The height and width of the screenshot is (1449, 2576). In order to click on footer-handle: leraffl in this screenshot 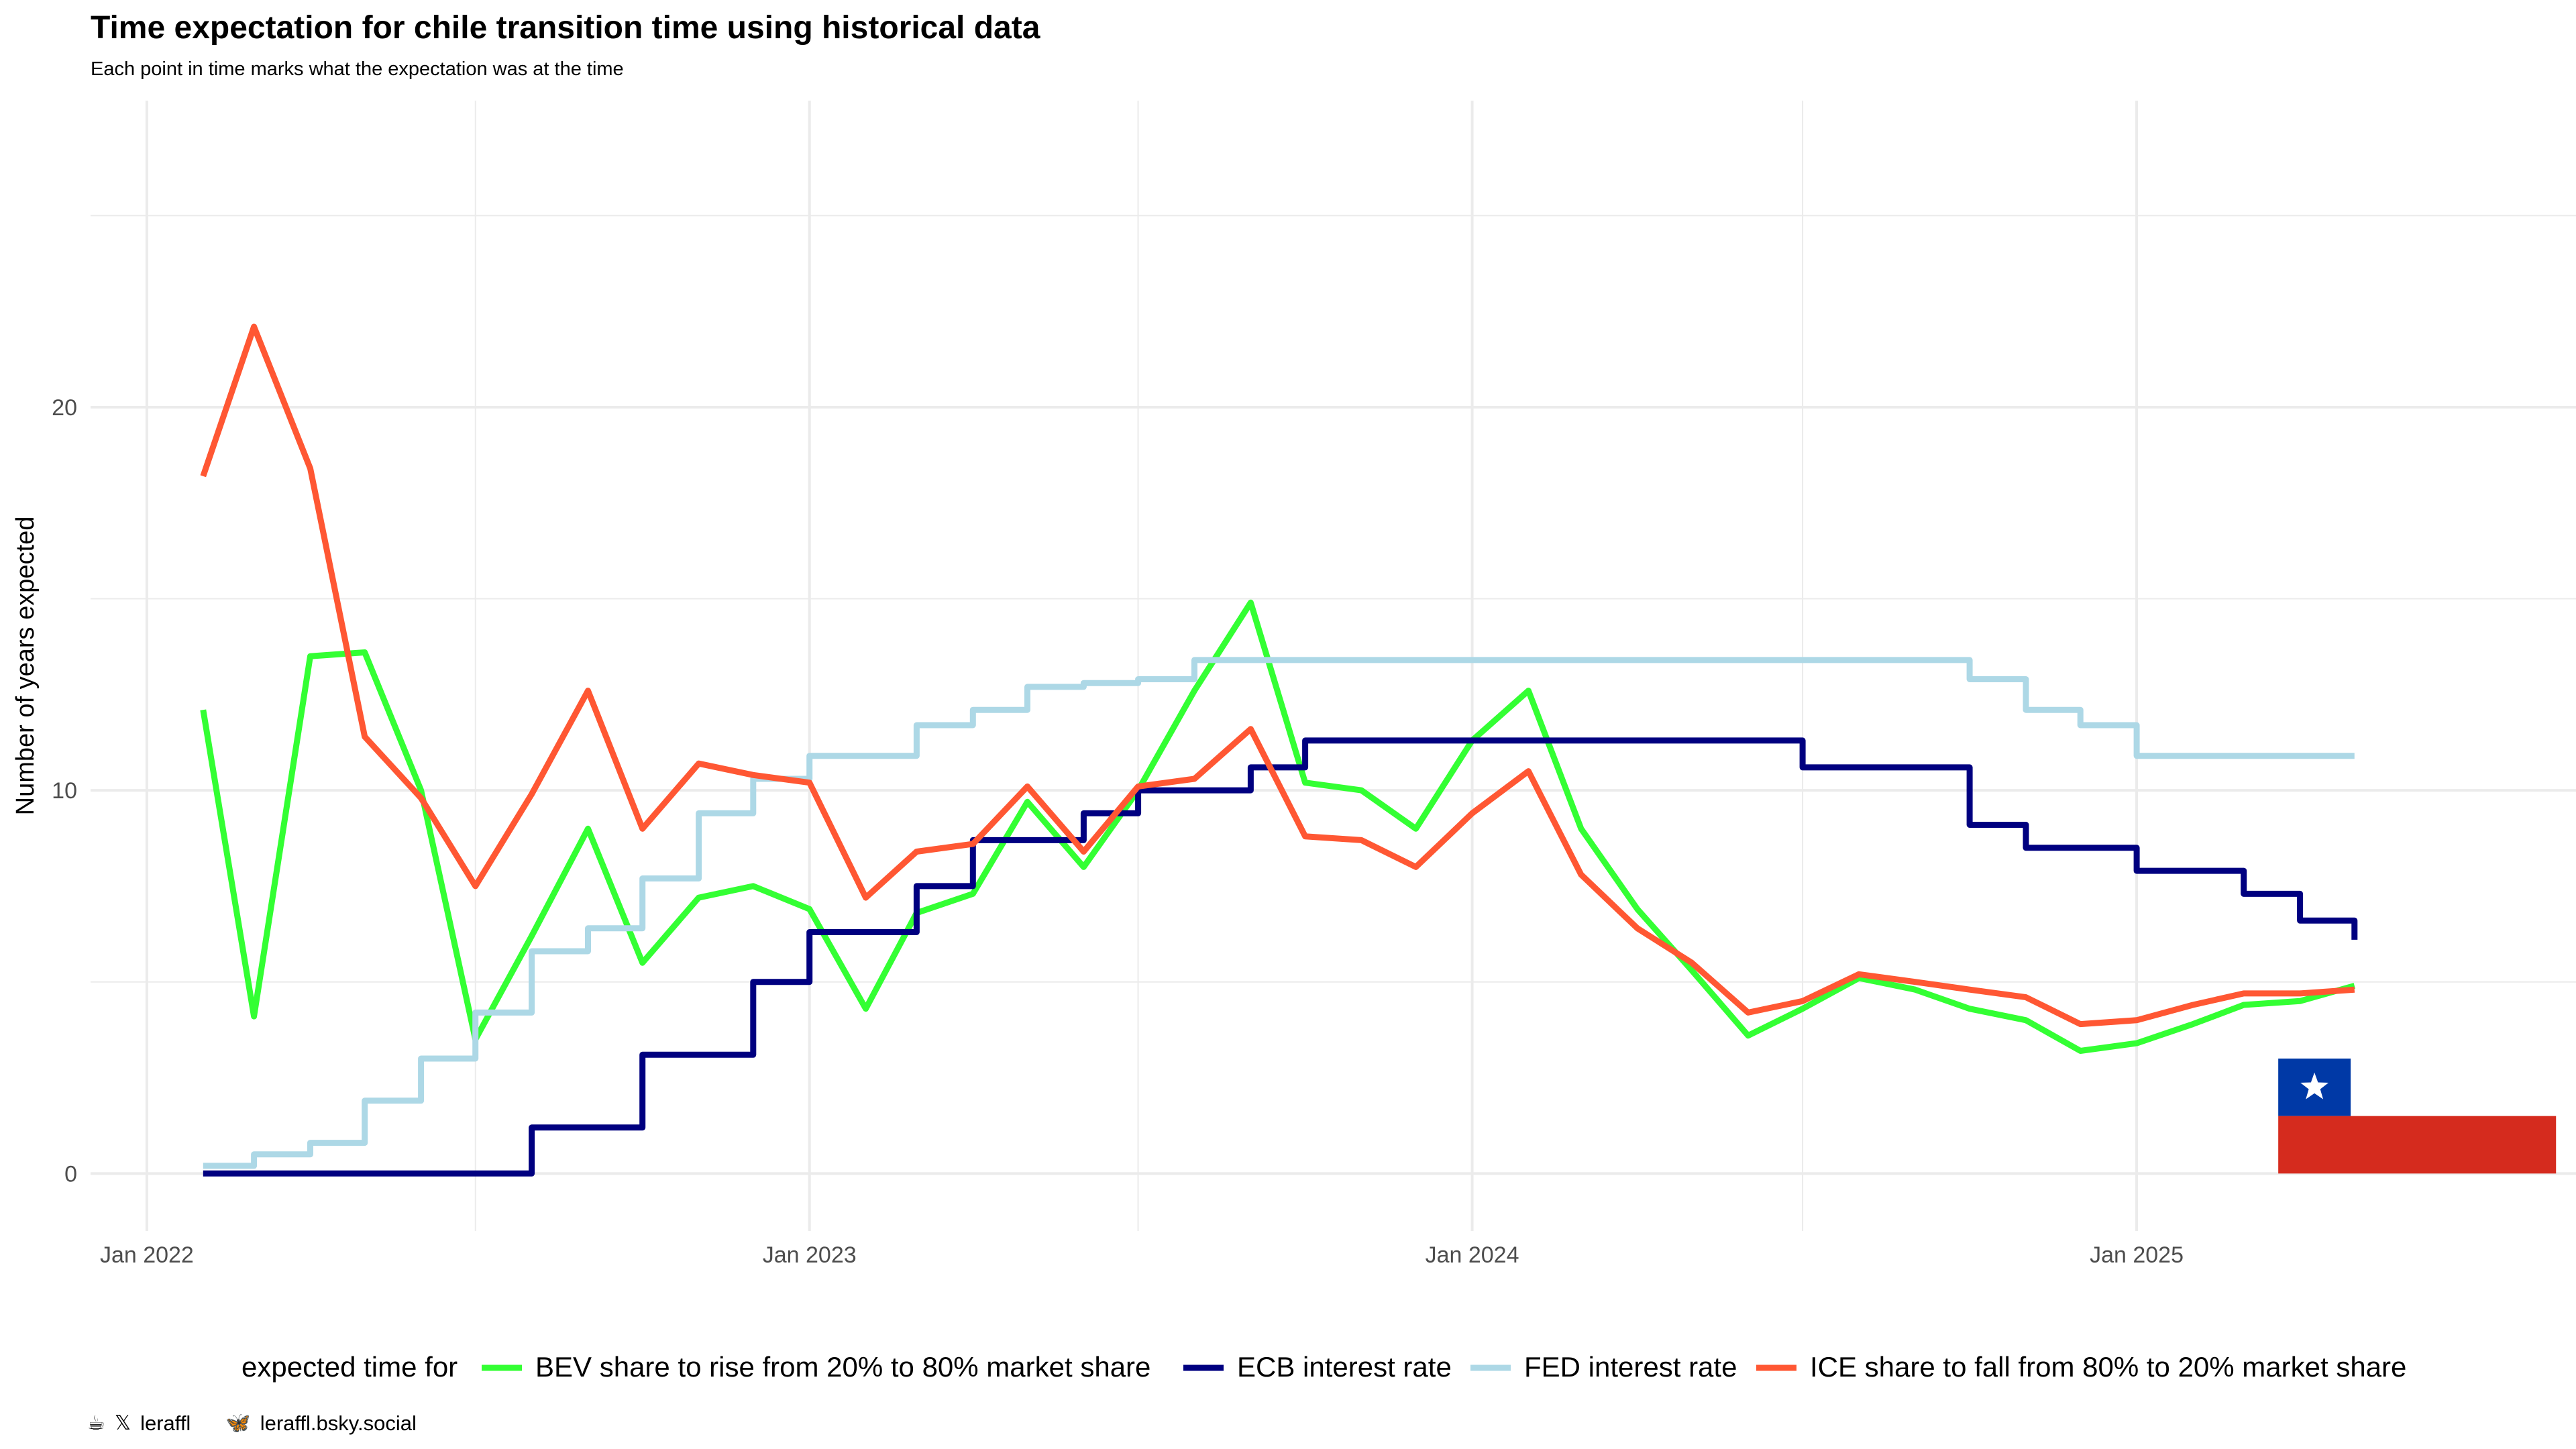, I will do `click(165, 1423)`.